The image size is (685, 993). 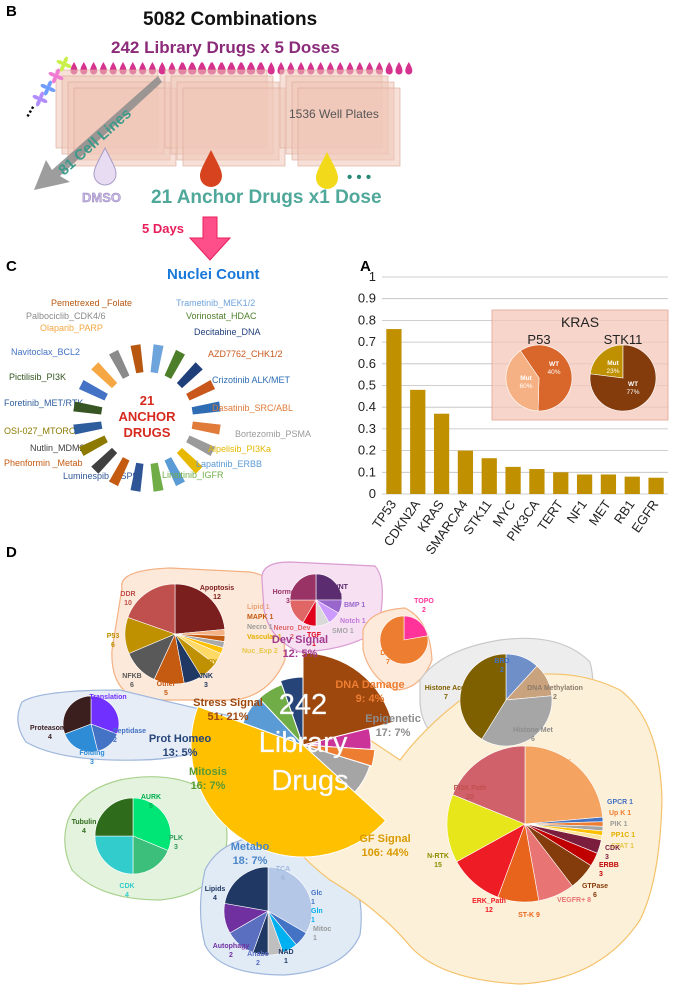 I want to click on anchor-drug-label-16: Navitoclax_BCL2, so click(x=45, y=352).